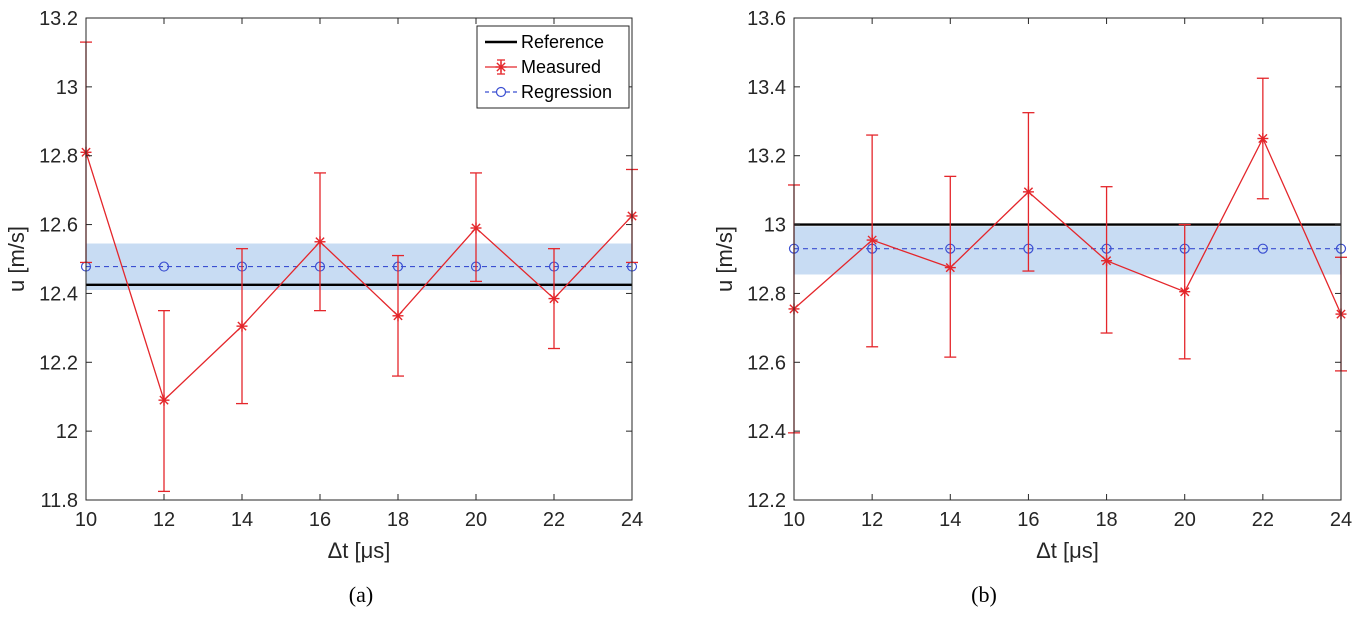  Describe the element at coordinates (562, 42) in the screenshot. I see `legend-label: Reference` at that location.